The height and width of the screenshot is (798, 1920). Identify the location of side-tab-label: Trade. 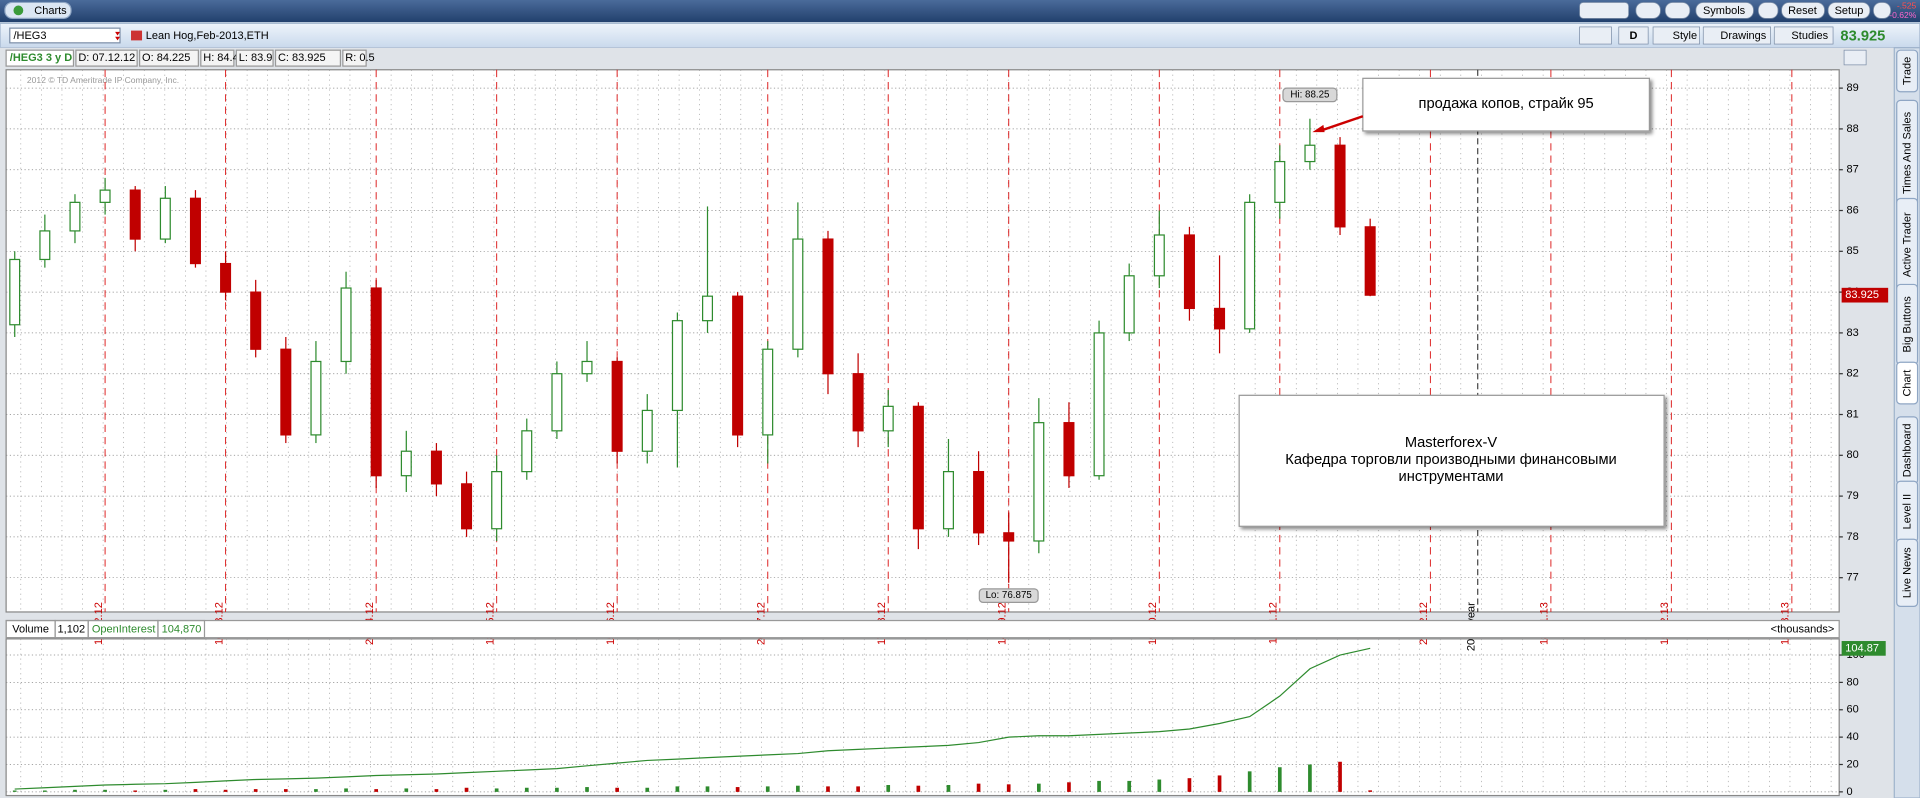
(1908, 71).